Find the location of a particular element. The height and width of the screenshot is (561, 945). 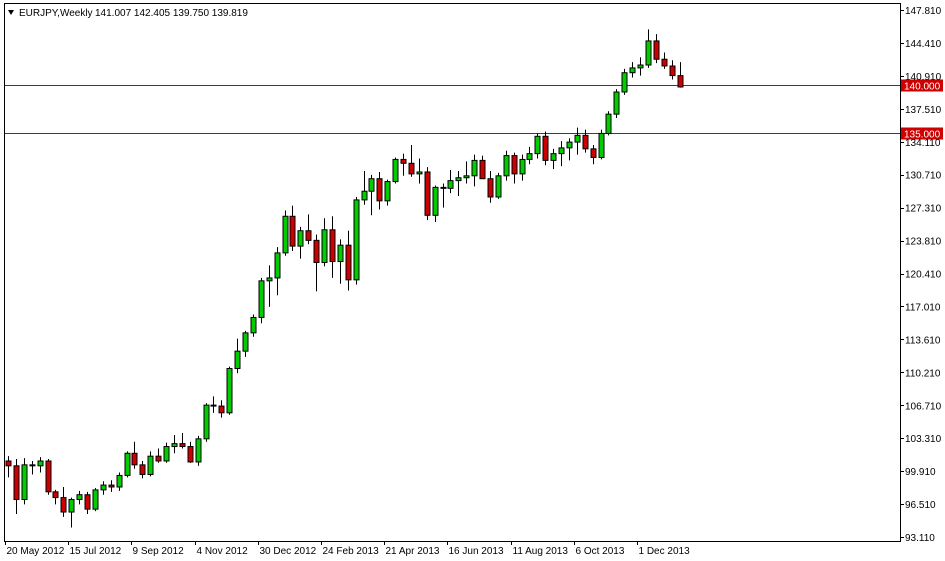

dropdown-triangle-icon is located at coordinates (11, 12).